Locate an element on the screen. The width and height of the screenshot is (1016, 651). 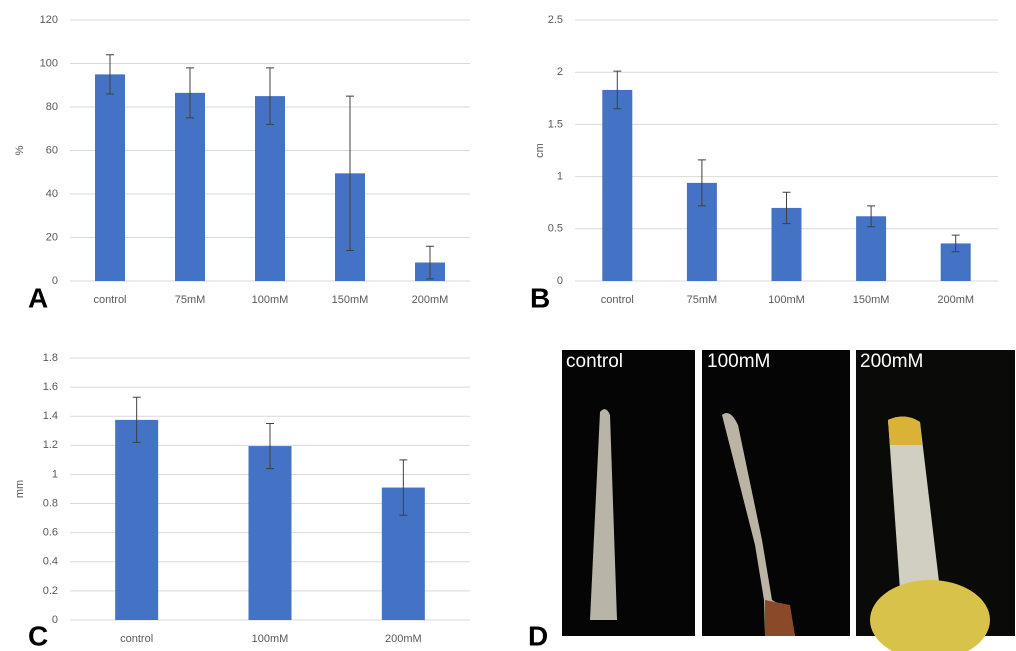
y-tick-label: 0.4 is located at coordinates (50, 562).